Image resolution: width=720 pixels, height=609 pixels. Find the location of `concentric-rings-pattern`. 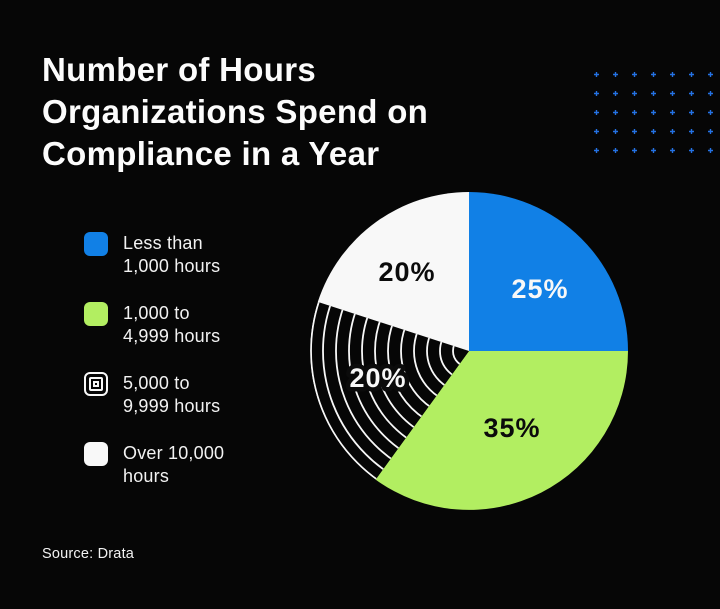

concentric-rings-pattern is located at coordinates (389, 390).